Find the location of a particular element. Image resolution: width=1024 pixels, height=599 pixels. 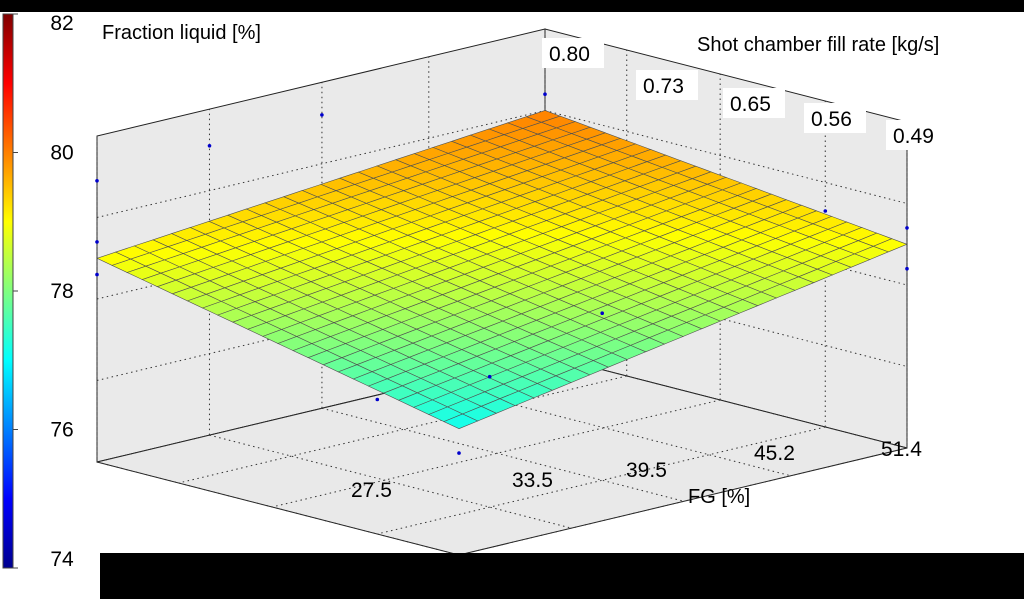

surface-cell is located at coordinates (461, 421).